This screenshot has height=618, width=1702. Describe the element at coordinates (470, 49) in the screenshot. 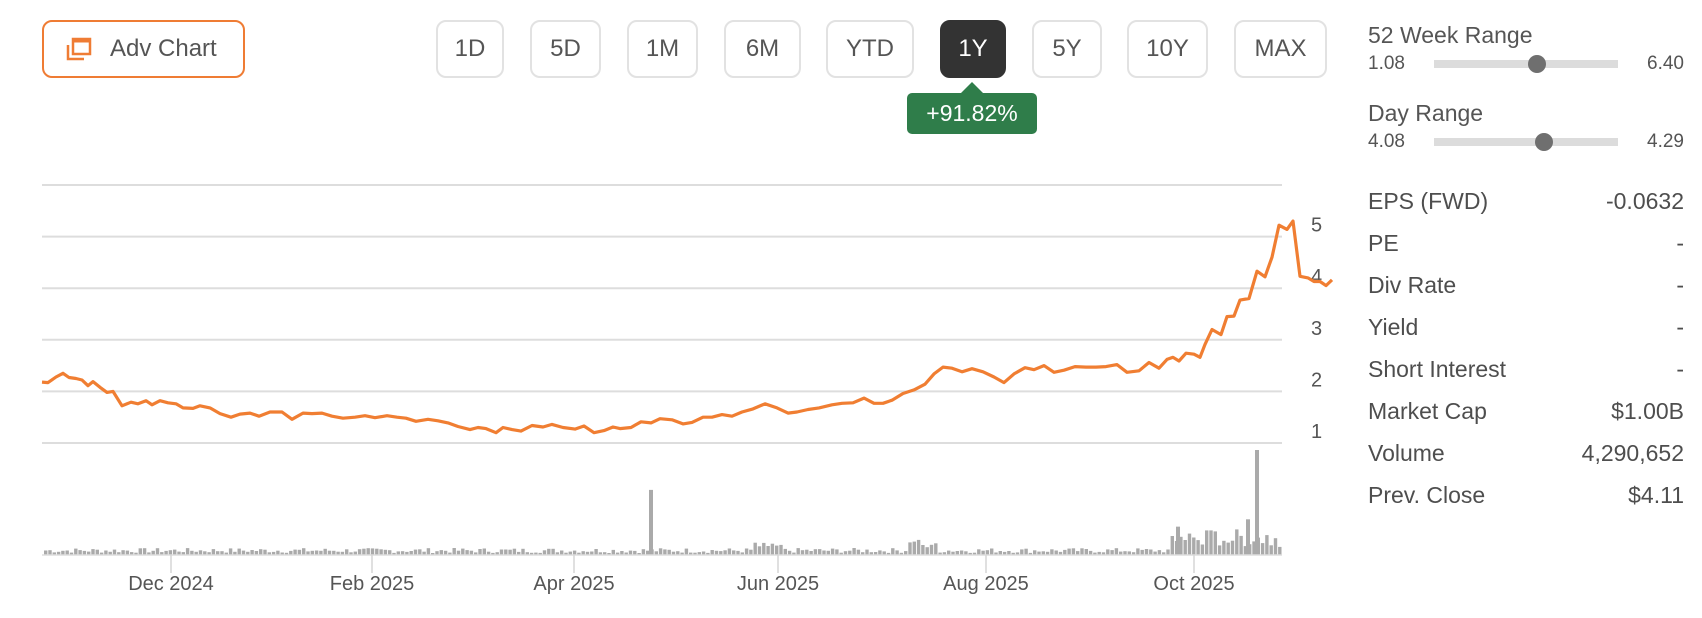

I see `range-button-1d: 1D` at that location.